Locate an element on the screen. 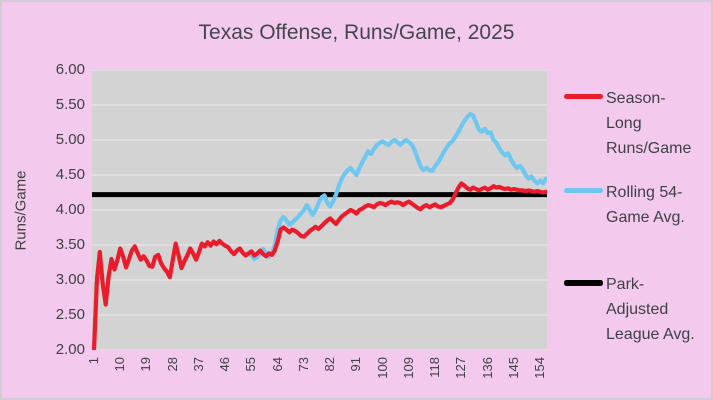 This screenshot has height=400, width=713. x-tick-label: 154 is located at coordinates (540, 368).